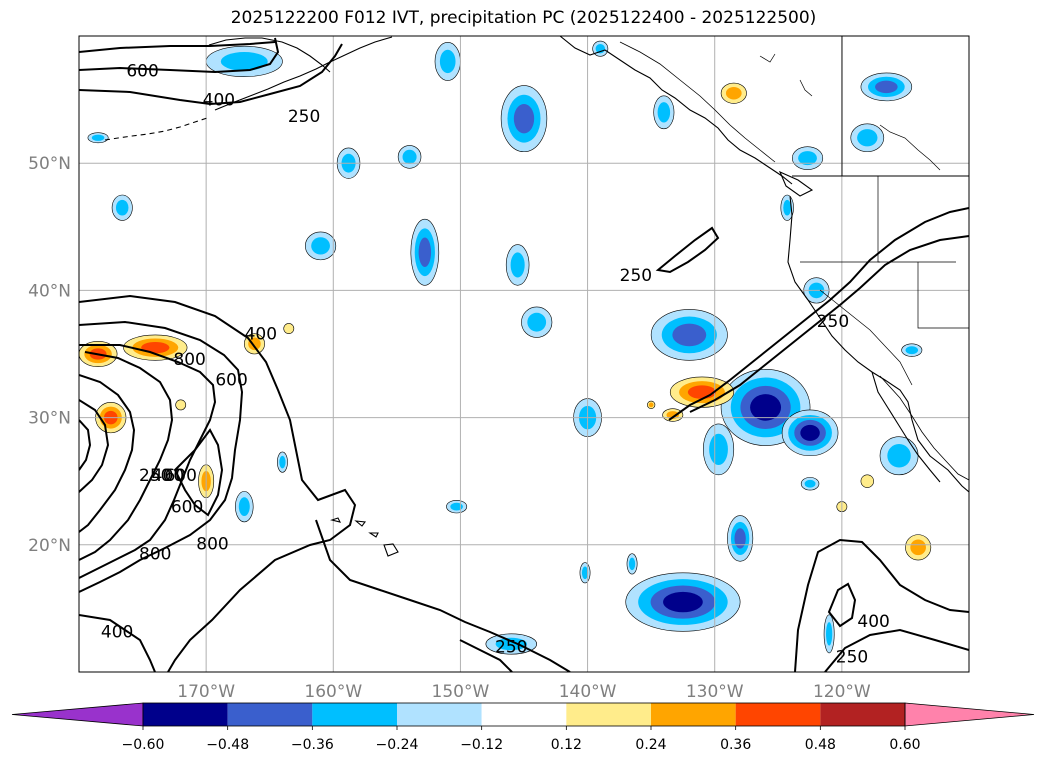 Image resolution: width=1047 pixels, height=765 pixels. What do you see at coordinates (49, 419) in the screenshot?
I see `lat-tick-label: 30°N` at bounding box center [49, 419].